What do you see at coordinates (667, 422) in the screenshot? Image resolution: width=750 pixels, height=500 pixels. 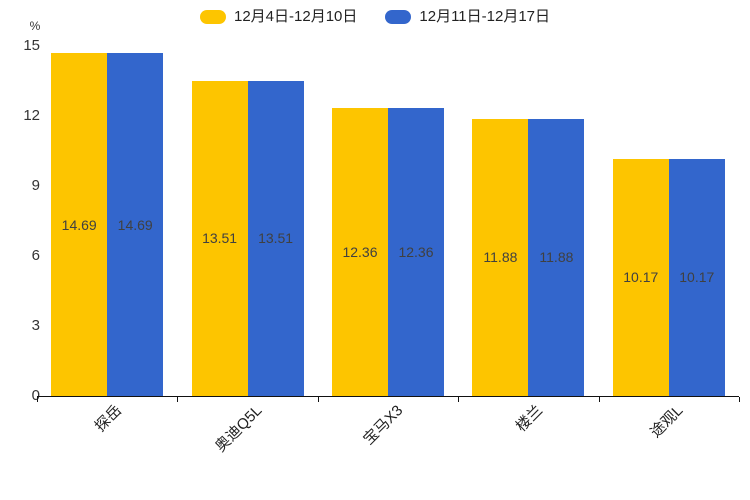 I see `x-axis-category-label: 途观L` at bounding box center [667, 422].